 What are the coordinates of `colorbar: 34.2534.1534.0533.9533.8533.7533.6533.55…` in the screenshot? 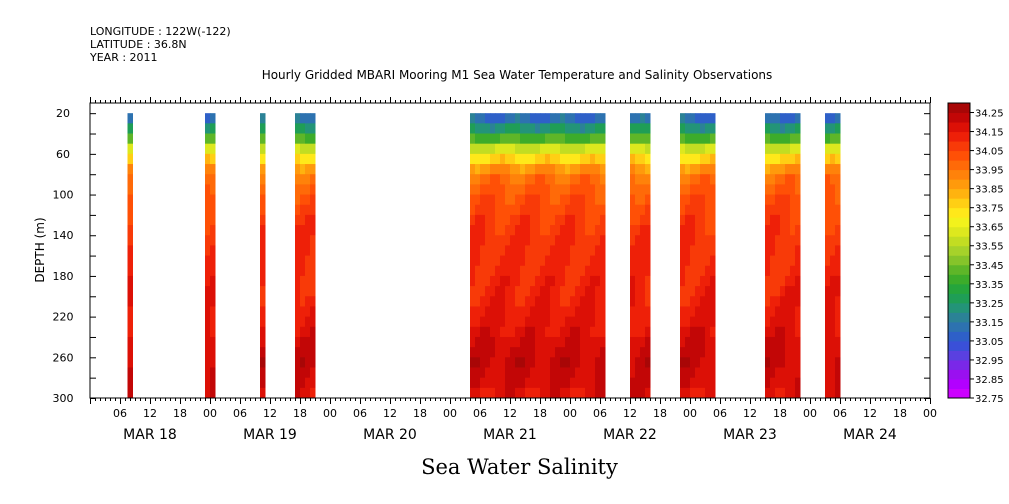 It's located at (975, 253).